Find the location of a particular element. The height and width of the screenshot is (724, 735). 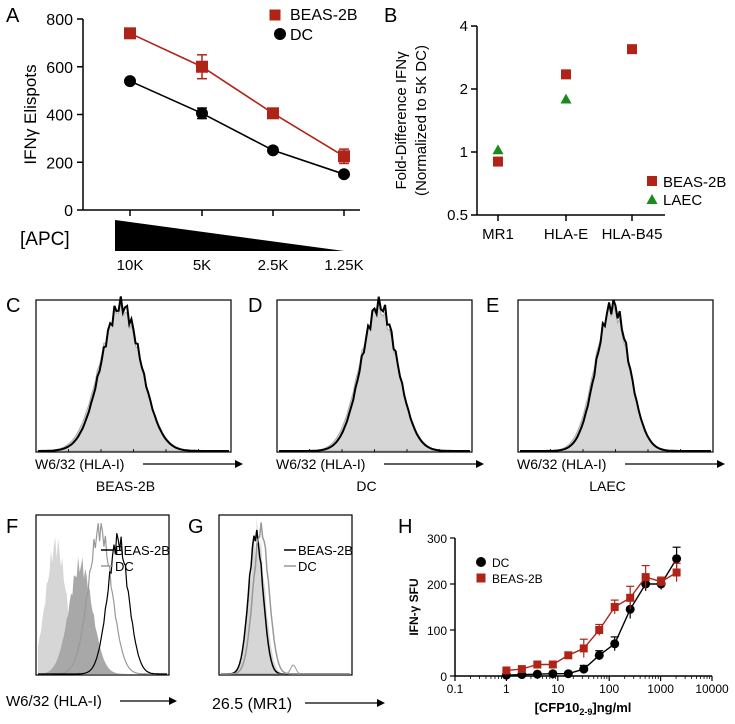

panel-b-y-tick-label: 2 is located at coordinates (464, 89).